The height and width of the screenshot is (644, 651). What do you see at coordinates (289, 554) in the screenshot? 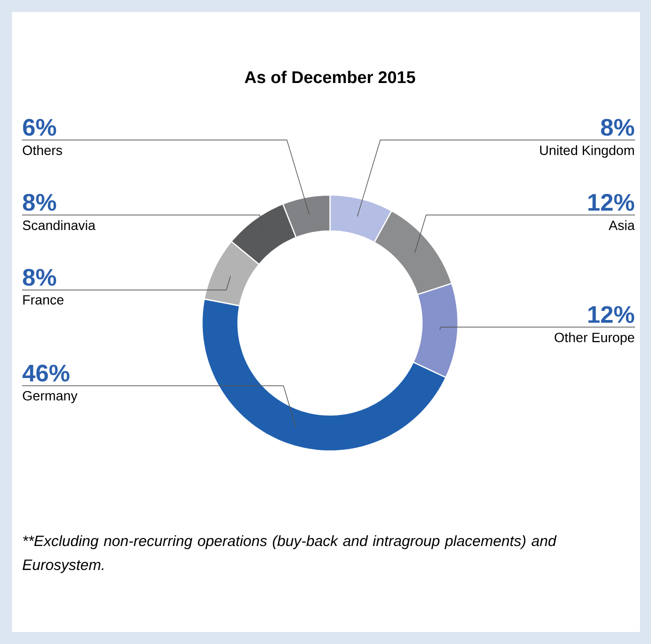
I see `text: **Excluding non-recurring operations (buy-back and intragroup placements) and Eurosystem.` at bounding box center [289, 554].